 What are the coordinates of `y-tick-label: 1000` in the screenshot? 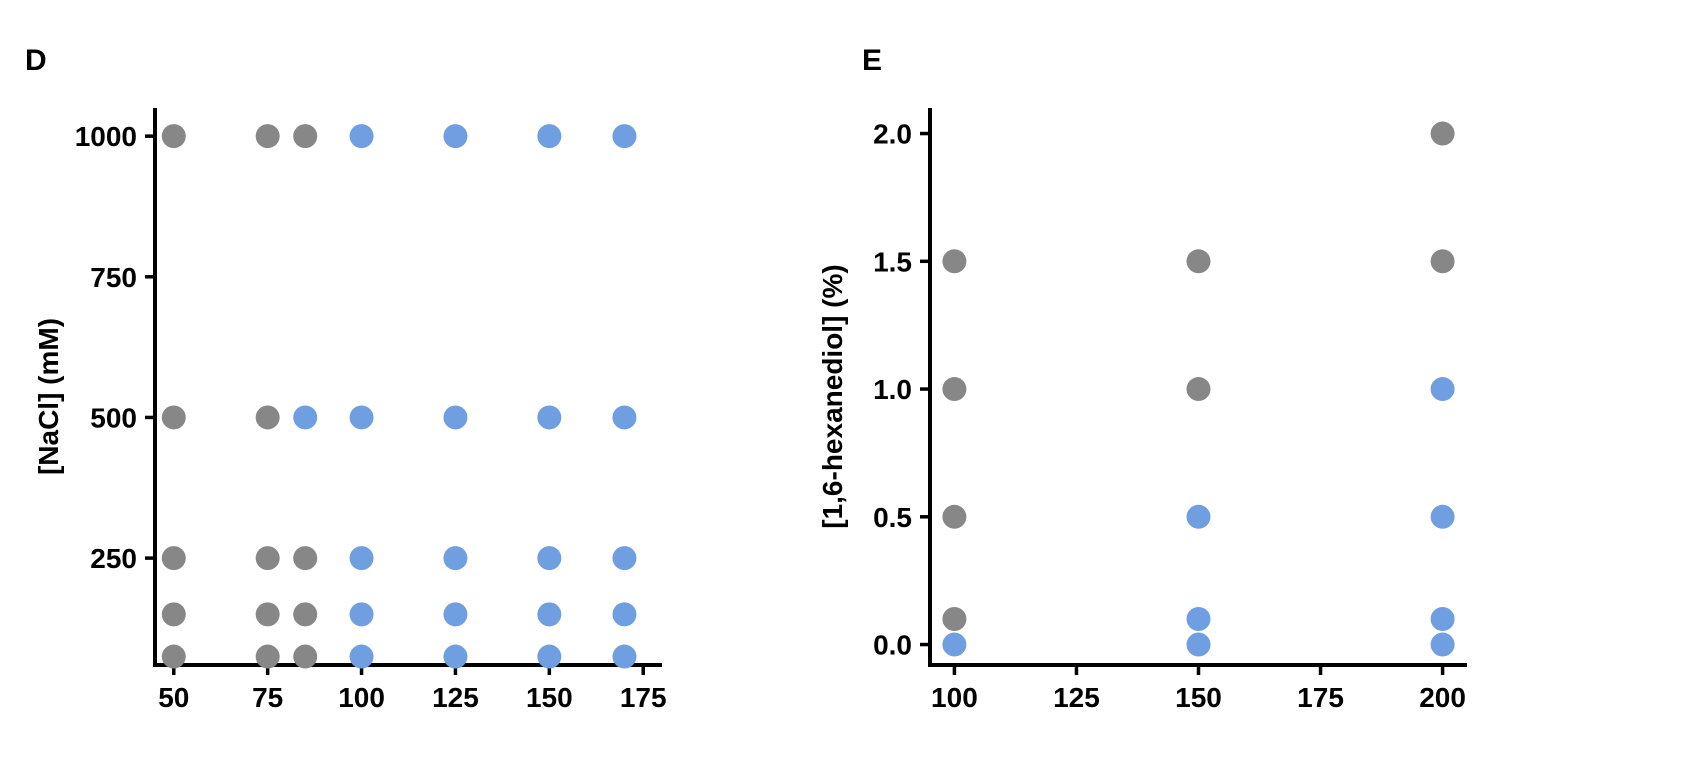 It's located at (106, 136).